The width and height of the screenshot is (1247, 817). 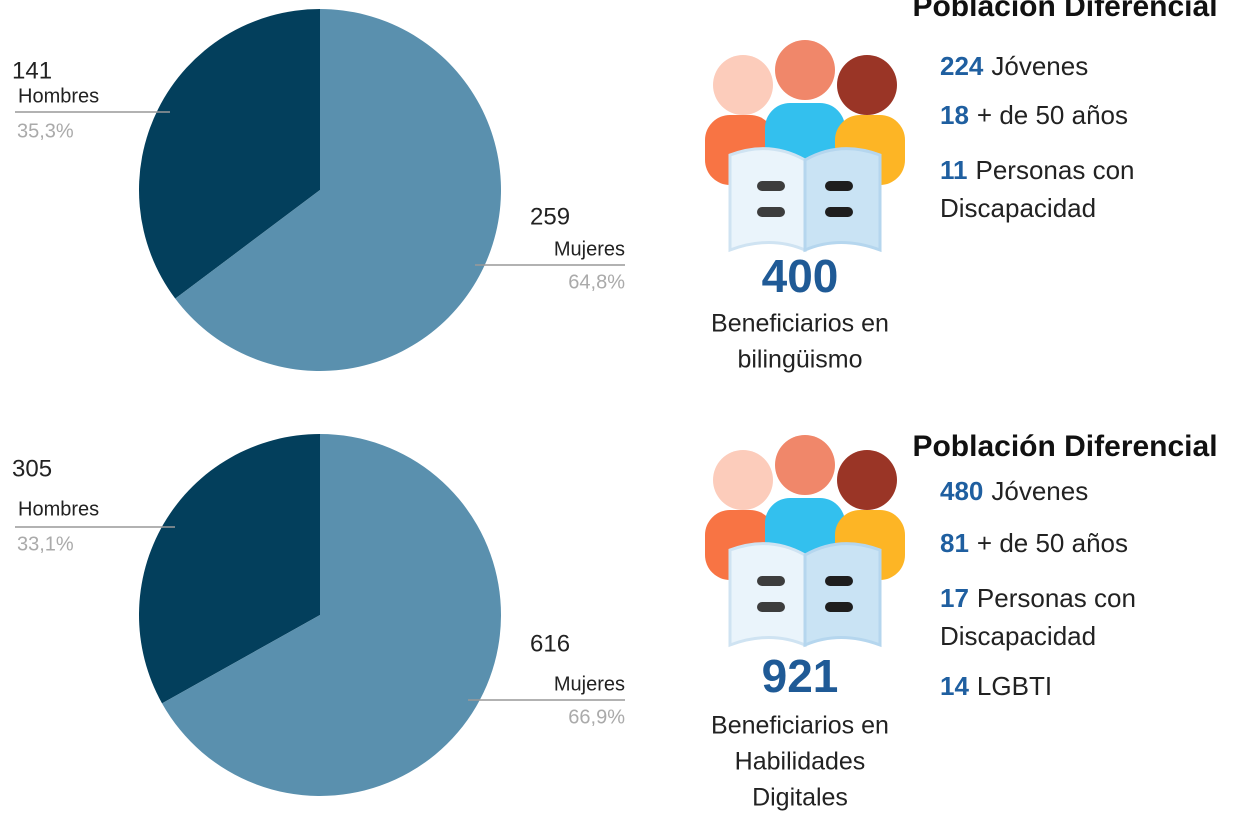 I want to click on stat: 14 LGBTI, so click(x=996, y=686).